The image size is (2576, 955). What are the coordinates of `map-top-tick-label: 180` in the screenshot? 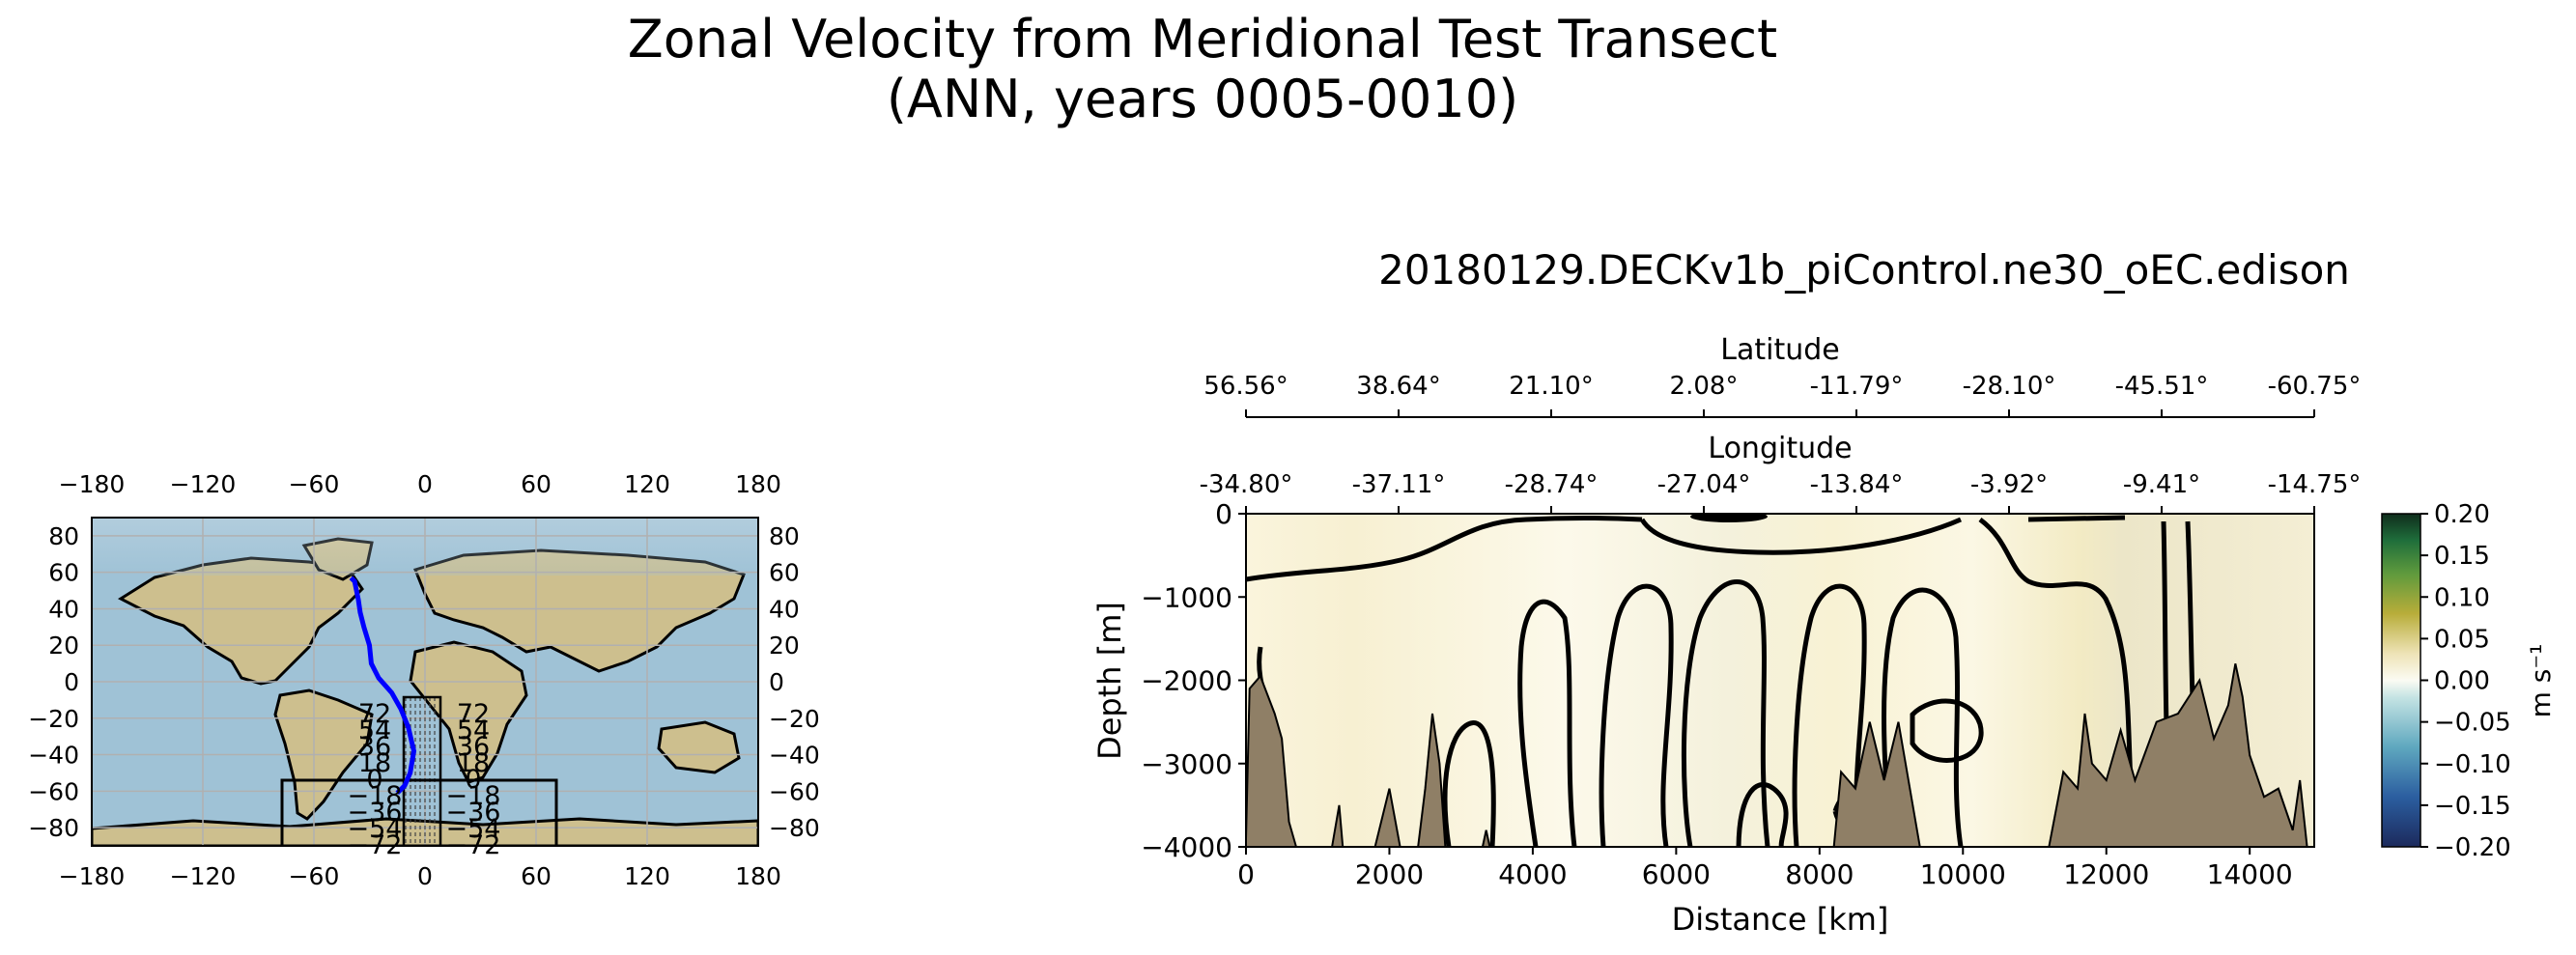 It's located at (758, 484).